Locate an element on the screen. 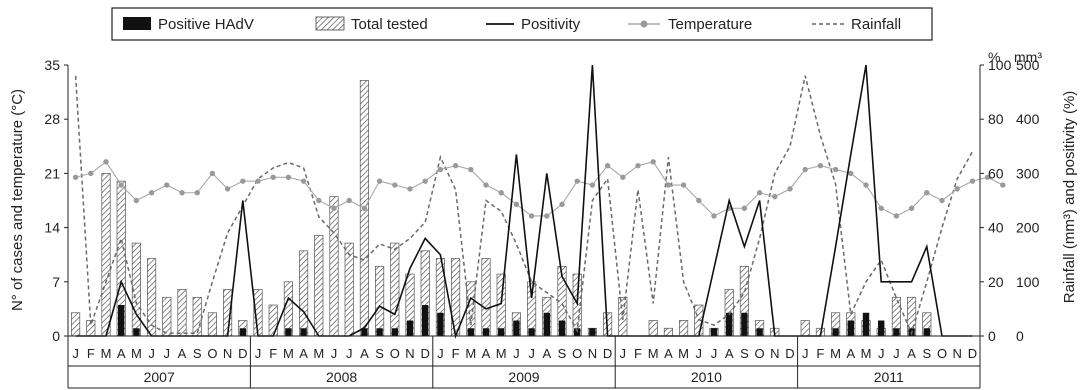 This screenshot has width=1089, height=390. legend-swatch-positive is located at coordinates (137, 23).